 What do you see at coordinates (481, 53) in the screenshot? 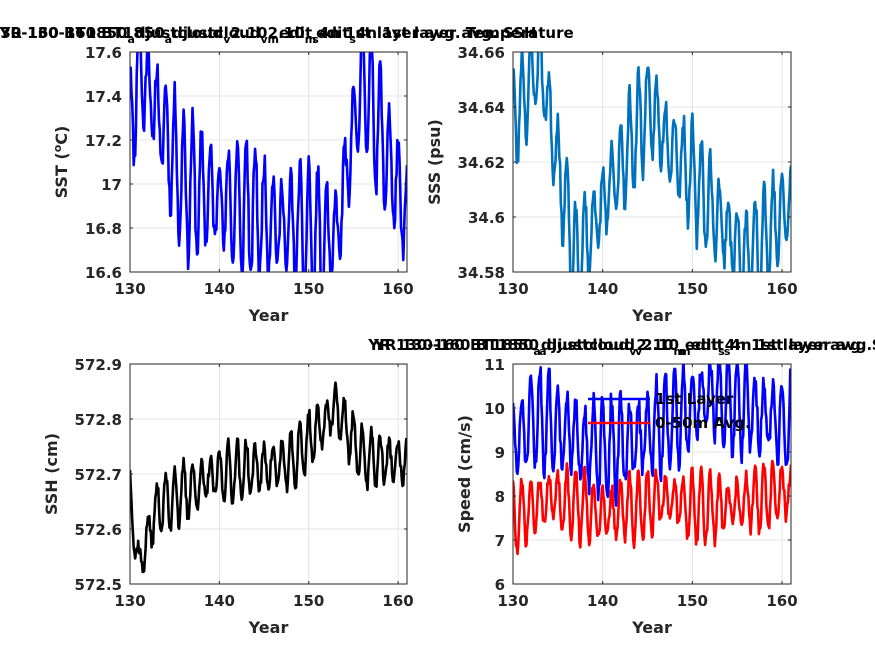
I see `y-tick-label: 34.66` at bounding box center [481, 53].